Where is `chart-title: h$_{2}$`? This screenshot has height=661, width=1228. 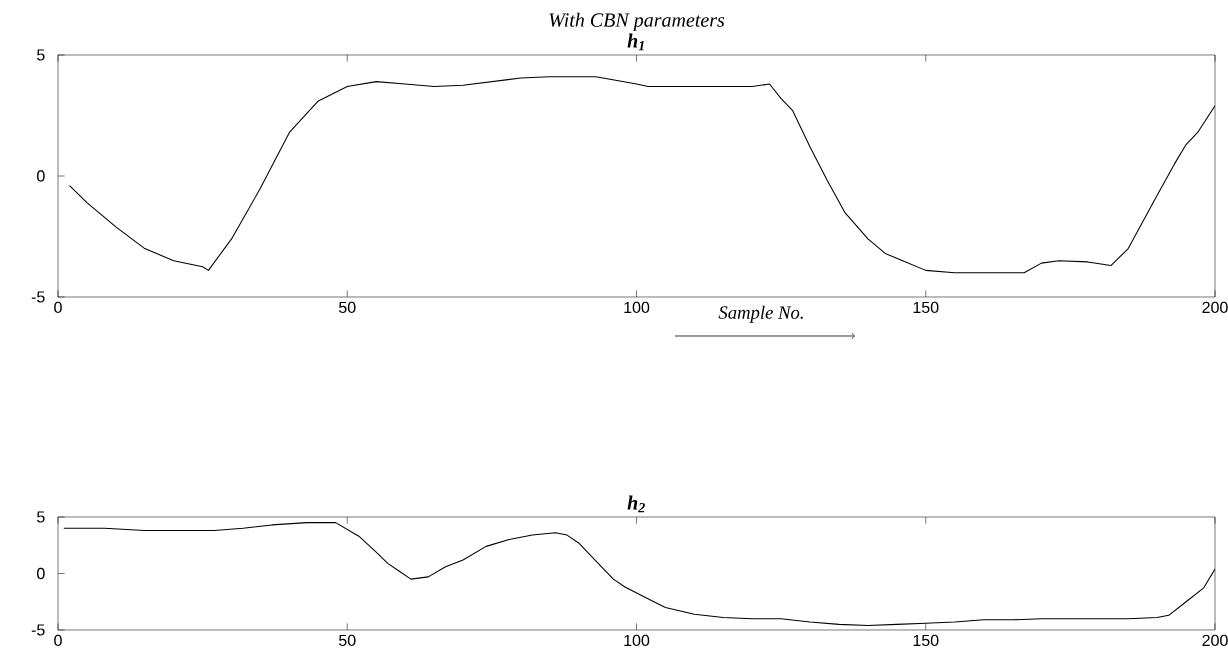
chart-title: h$_{2}$ is located at coordinates (636, 504).